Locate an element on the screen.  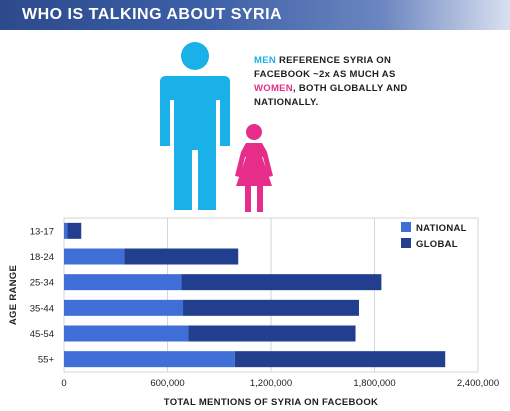
female-figure-icon is located at coordinates (254, 168).